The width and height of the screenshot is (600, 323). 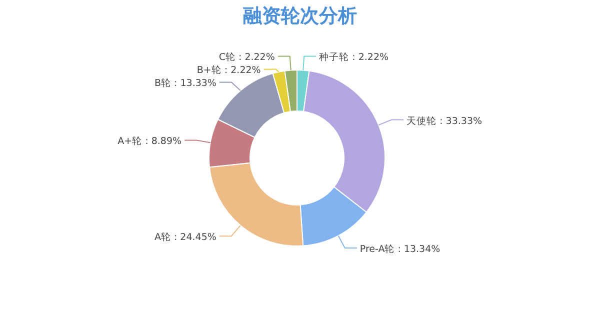 What do you see at coordinates (300, 16) in the screenshot?
I see `chart-title: 融资轮次分析` at bounding box center [300, 16].